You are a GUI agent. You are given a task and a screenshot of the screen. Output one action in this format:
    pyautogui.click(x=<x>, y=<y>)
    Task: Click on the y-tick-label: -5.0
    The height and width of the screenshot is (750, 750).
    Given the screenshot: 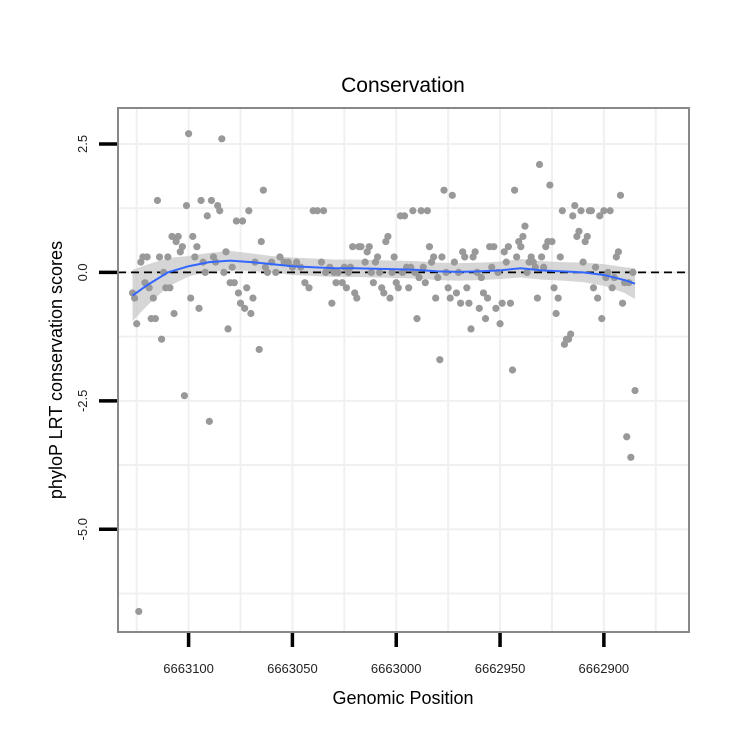 What is the action you would take?
    pyautogui.click(x=82, y=529)
    